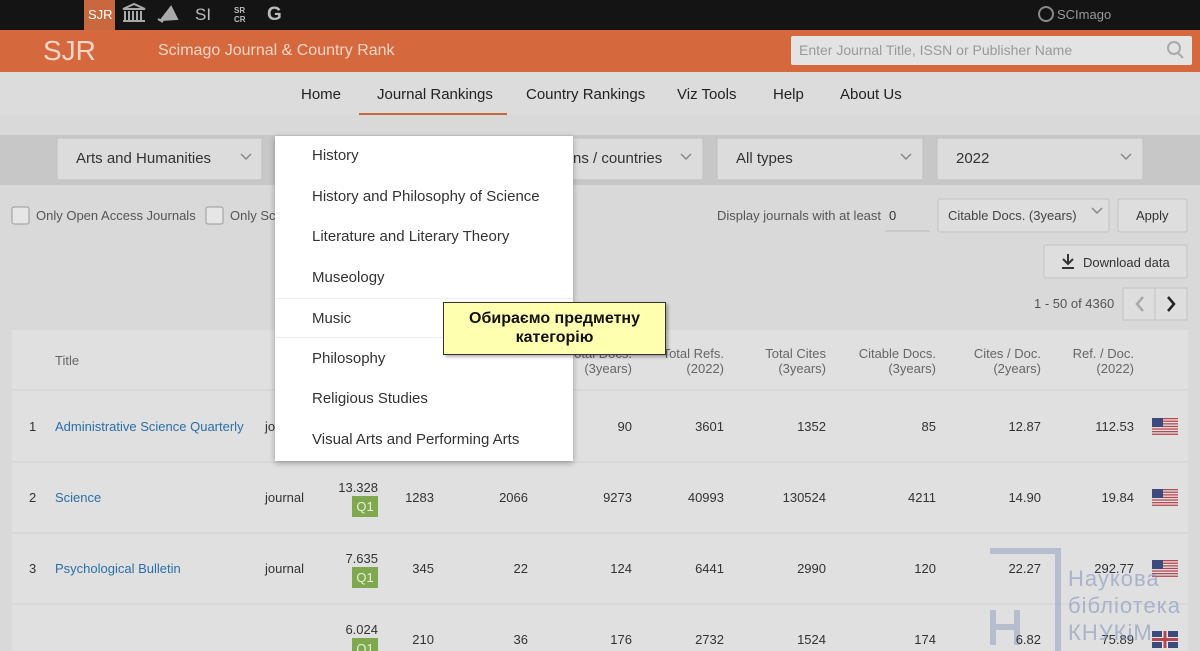  Describe the element at coordinates (370, 398) in the screenshot. I see `dropdown-item: Religious Studies` at that location.